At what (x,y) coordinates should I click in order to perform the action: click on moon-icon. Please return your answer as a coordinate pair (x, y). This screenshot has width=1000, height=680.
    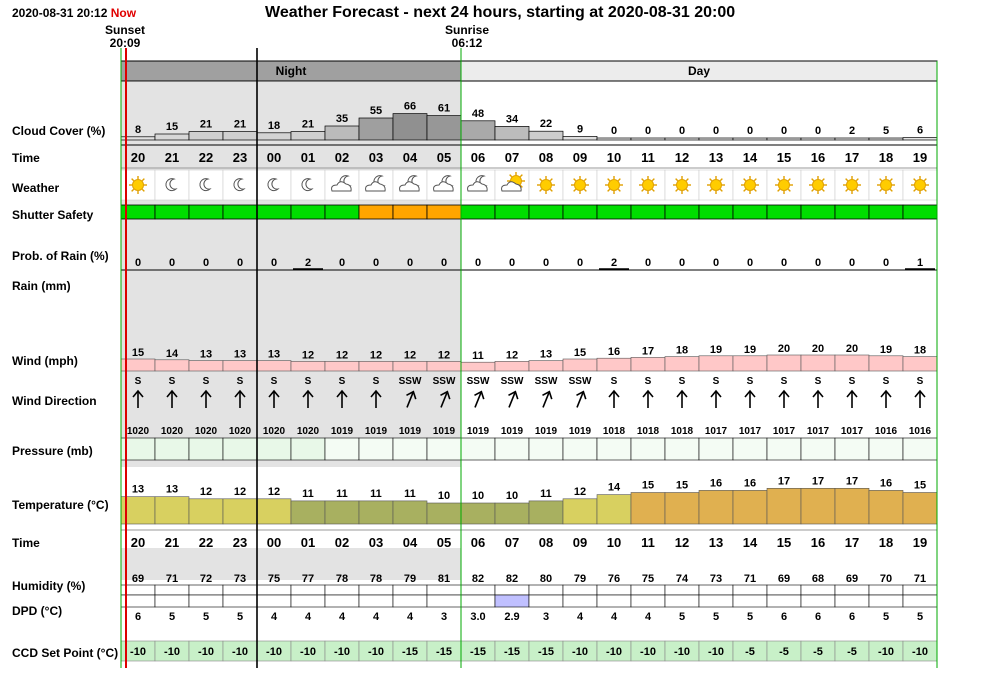
    Looking at the image, I should click on (171, 185).